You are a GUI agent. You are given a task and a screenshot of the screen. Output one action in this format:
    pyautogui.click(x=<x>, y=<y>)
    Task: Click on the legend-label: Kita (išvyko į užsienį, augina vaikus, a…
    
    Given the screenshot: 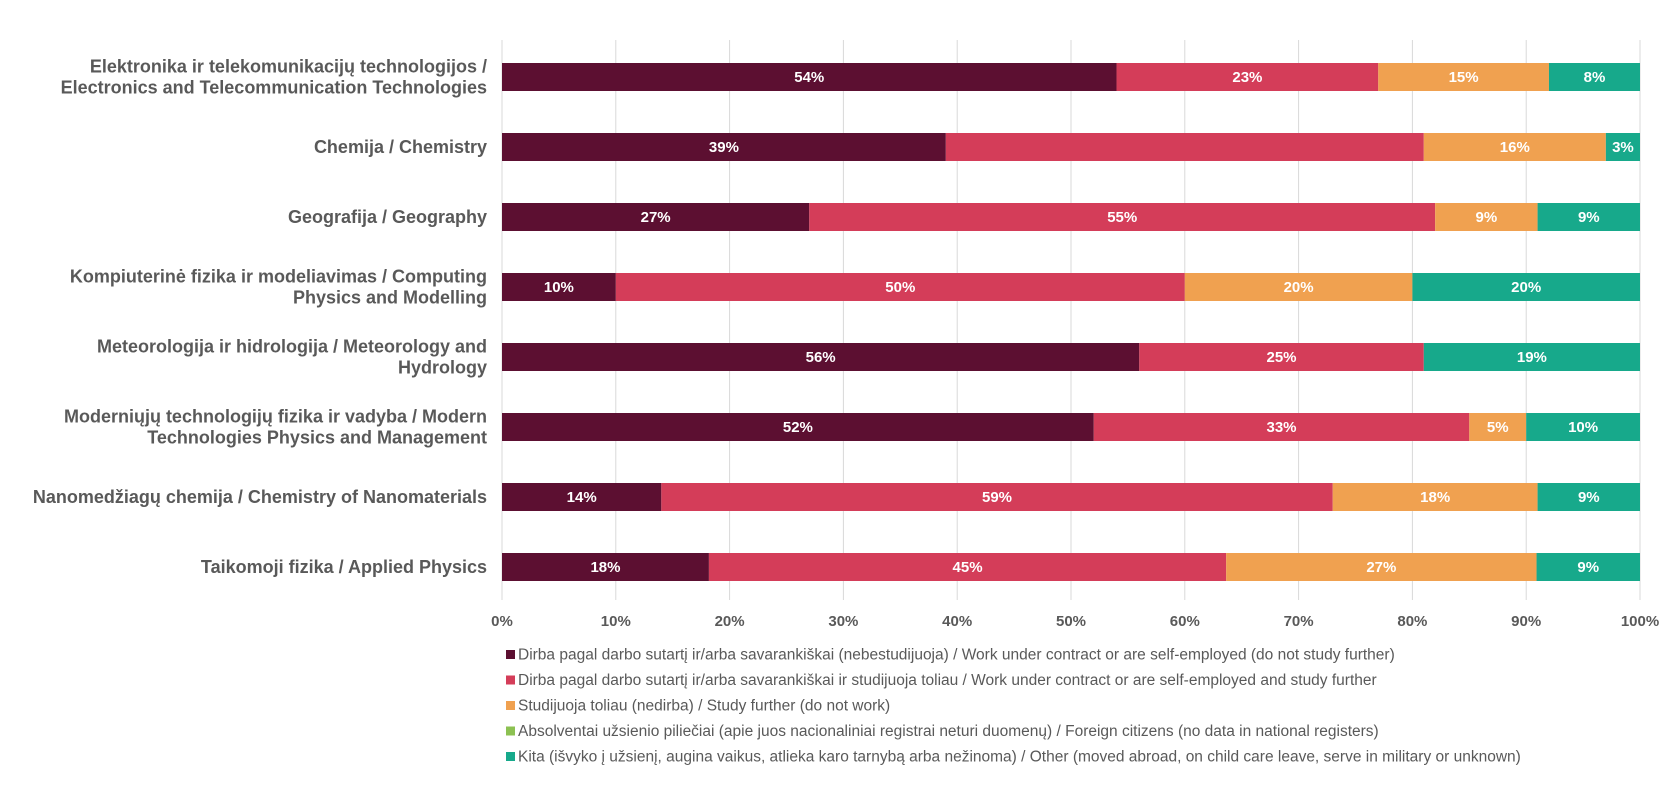 What is the action you would take?
    pyautogui.click(x=1019, y=757)
    